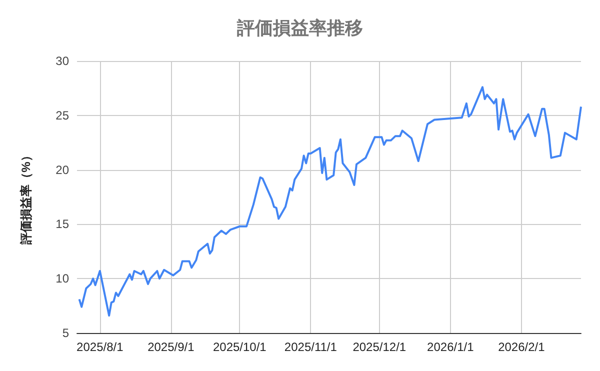 This screenshot has width=600, height=371. Describe the element at coordinates (522, 347) in the screenshot. I see `x-tick-label: 2026/2/1` at that location.